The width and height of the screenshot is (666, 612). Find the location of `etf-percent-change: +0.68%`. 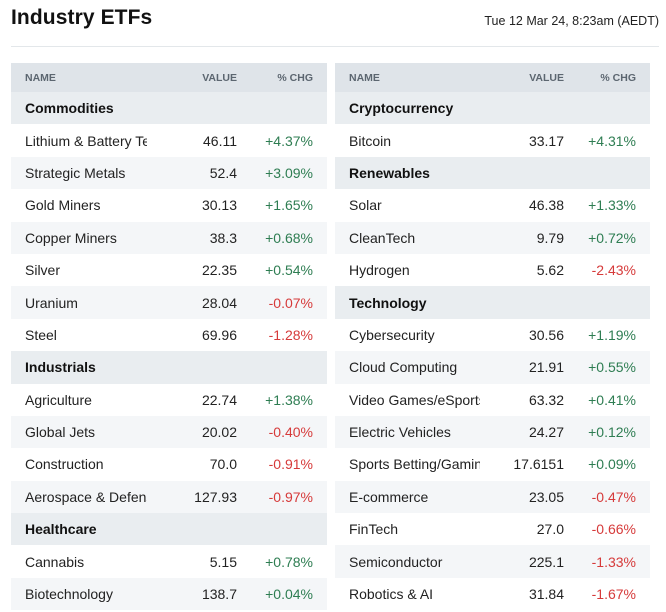

etf-percent-change: +0.68% is located at coordinates (289, 237).